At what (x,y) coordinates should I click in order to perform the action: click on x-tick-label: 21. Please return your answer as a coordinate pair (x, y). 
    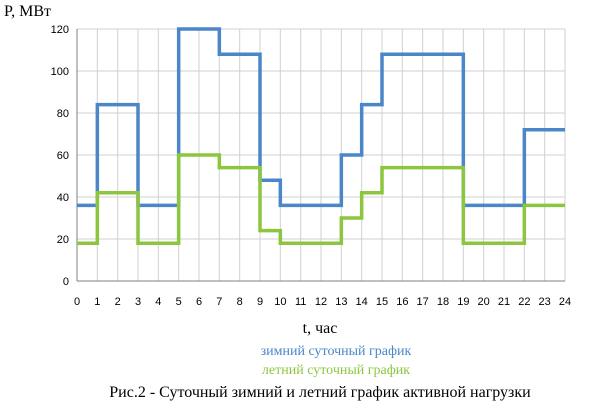
    Looking at the image, I should click on (504, 302).